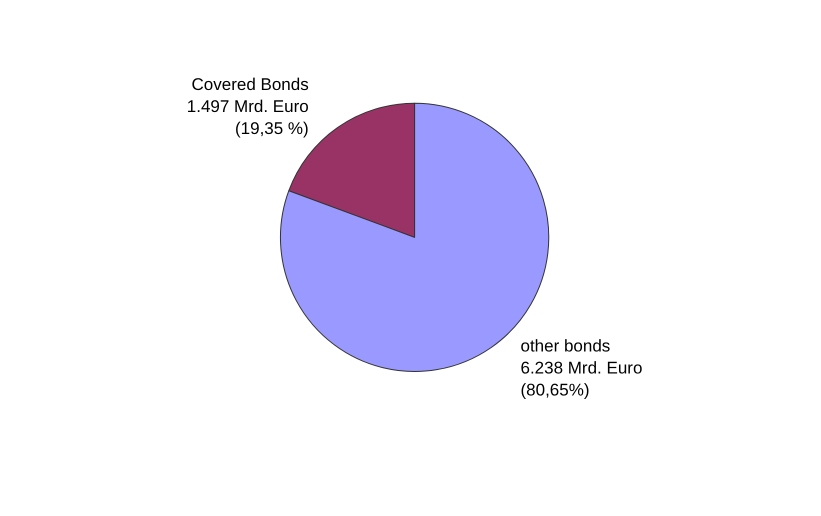 The height and width of the screenshot is (516, 821). What do you see at coordinates (581, 379) in the screenshot?
I see `data-label: 6.238 Mrd. Euro (80,65%)` at bounding box center [581, 379].